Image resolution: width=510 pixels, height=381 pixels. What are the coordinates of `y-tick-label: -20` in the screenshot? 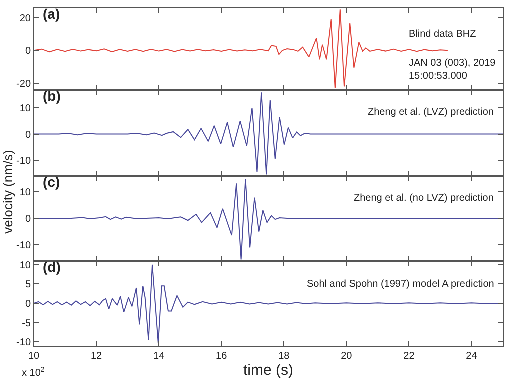 It's located at (24, 84).